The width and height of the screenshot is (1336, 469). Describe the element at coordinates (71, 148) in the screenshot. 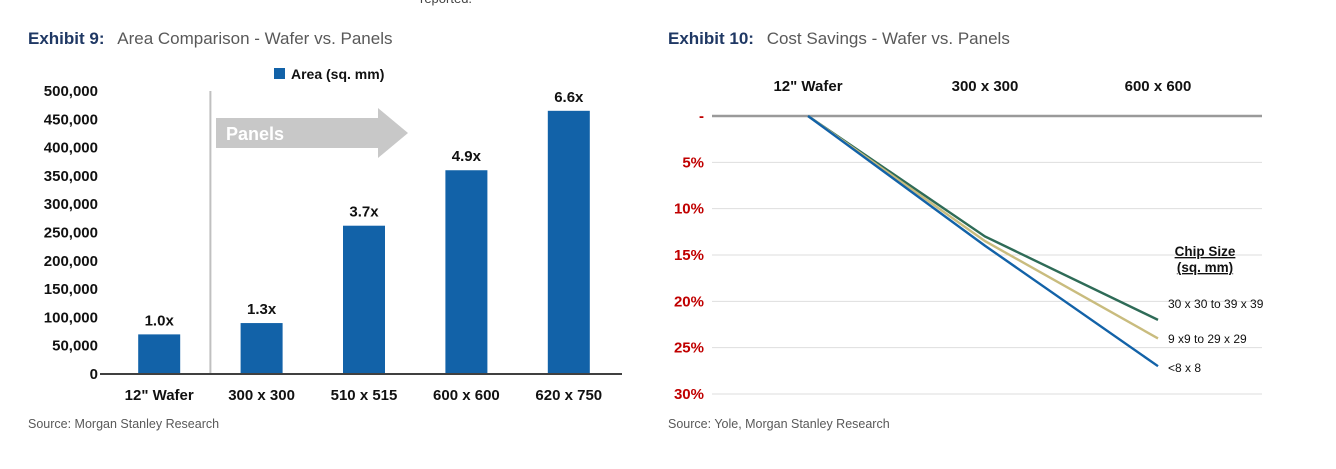

I see `bar-y-tick-label: 400,000` at that location.